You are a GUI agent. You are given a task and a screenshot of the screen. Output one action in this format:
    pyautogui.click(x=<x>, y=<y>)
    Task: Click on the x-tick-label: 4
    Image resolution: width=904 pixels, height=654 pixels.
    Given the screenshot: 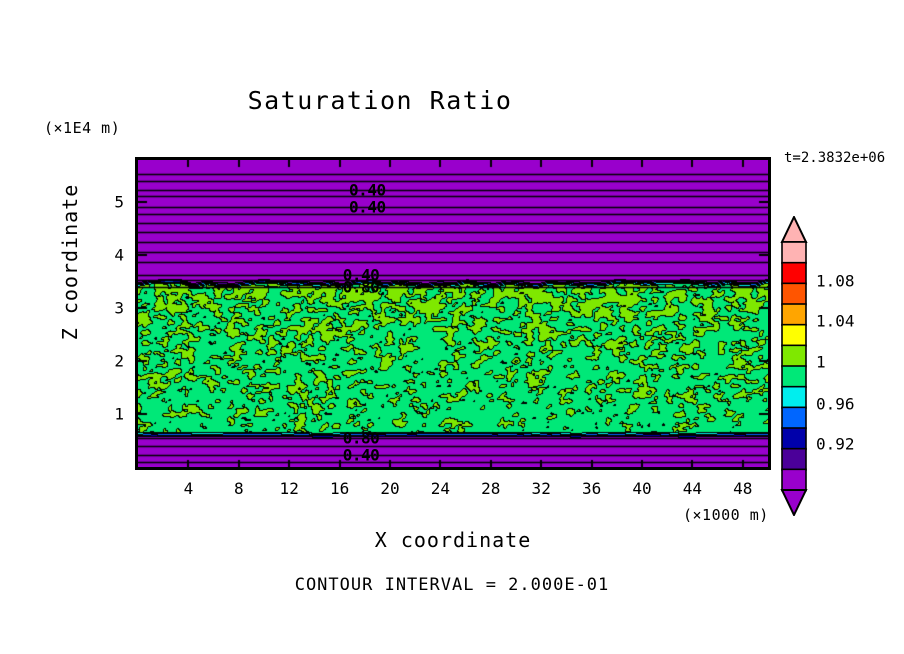 What is the action you would take?
    pyautogui.click(x=188, y=488)
    